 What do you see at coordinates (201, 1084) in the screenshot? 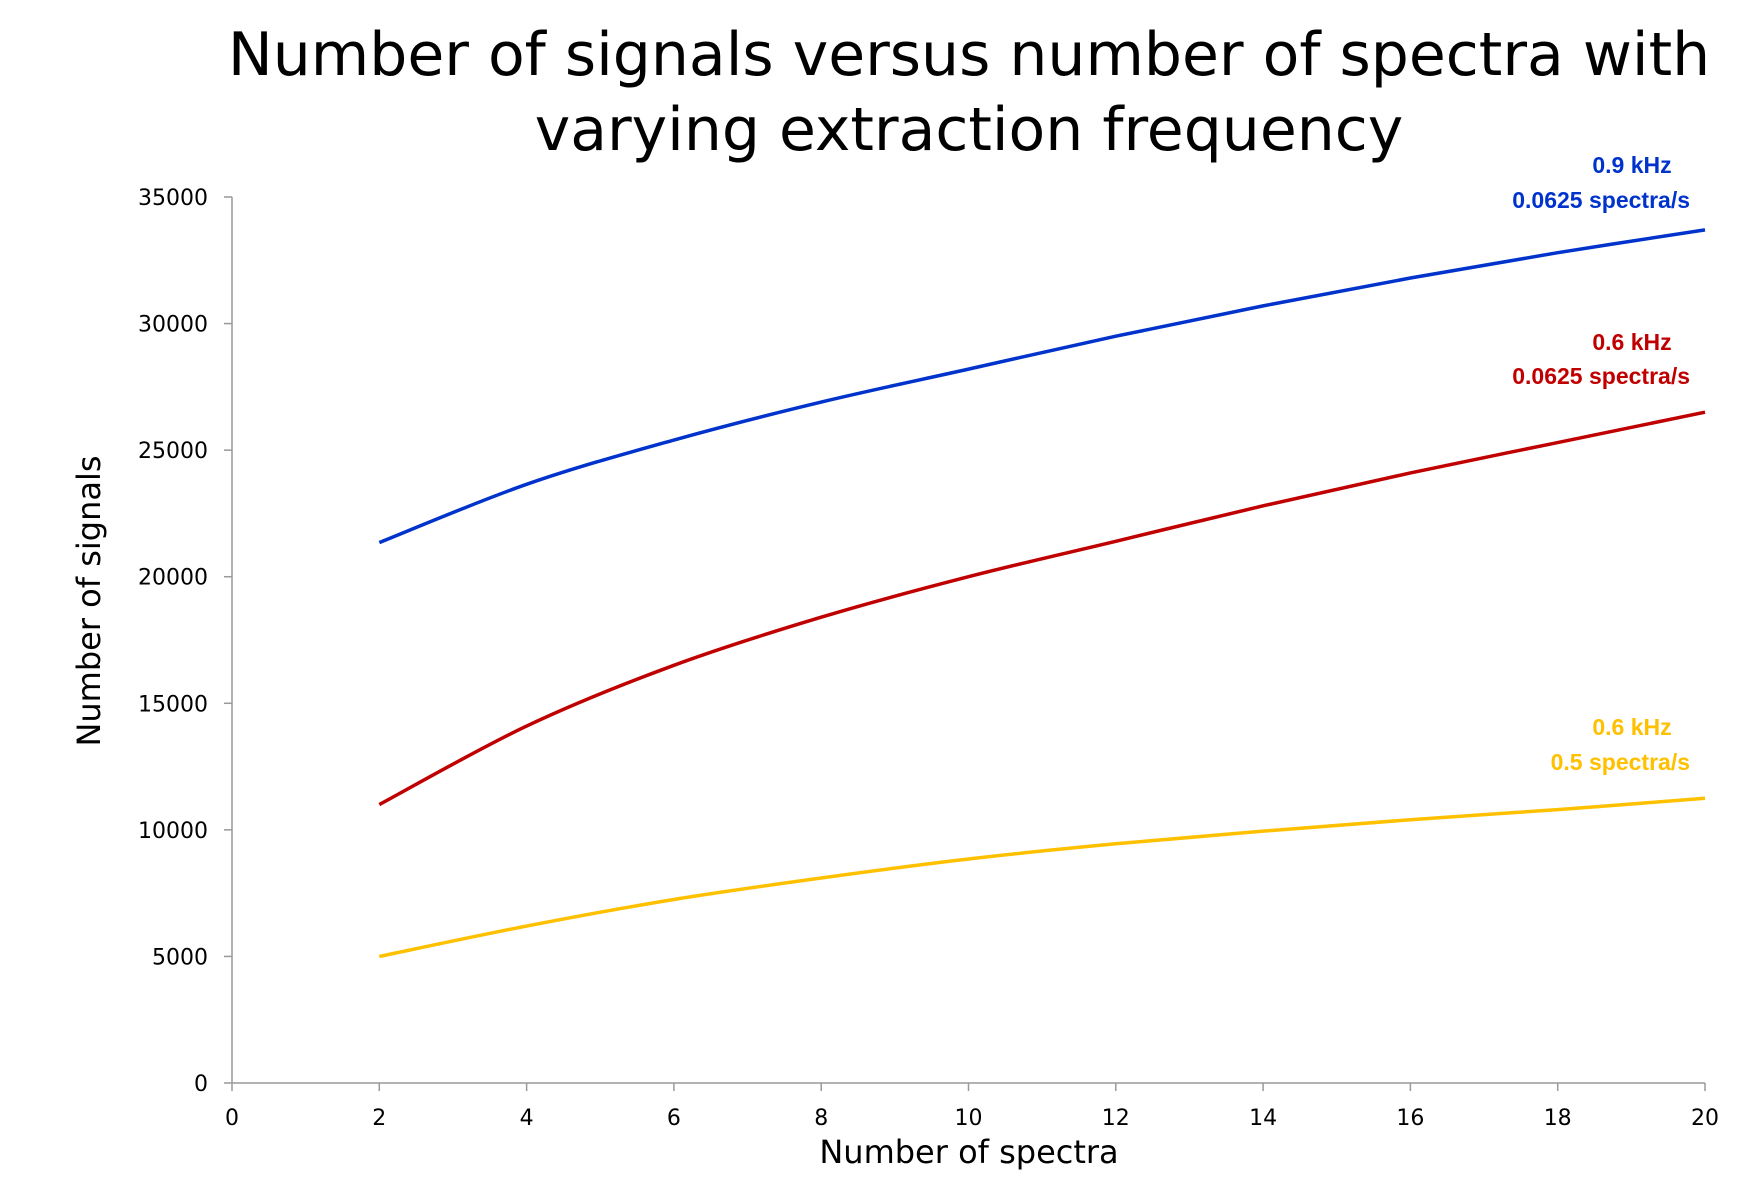
I see `y-tick-label: 0` at bounding box center [201, 1084].